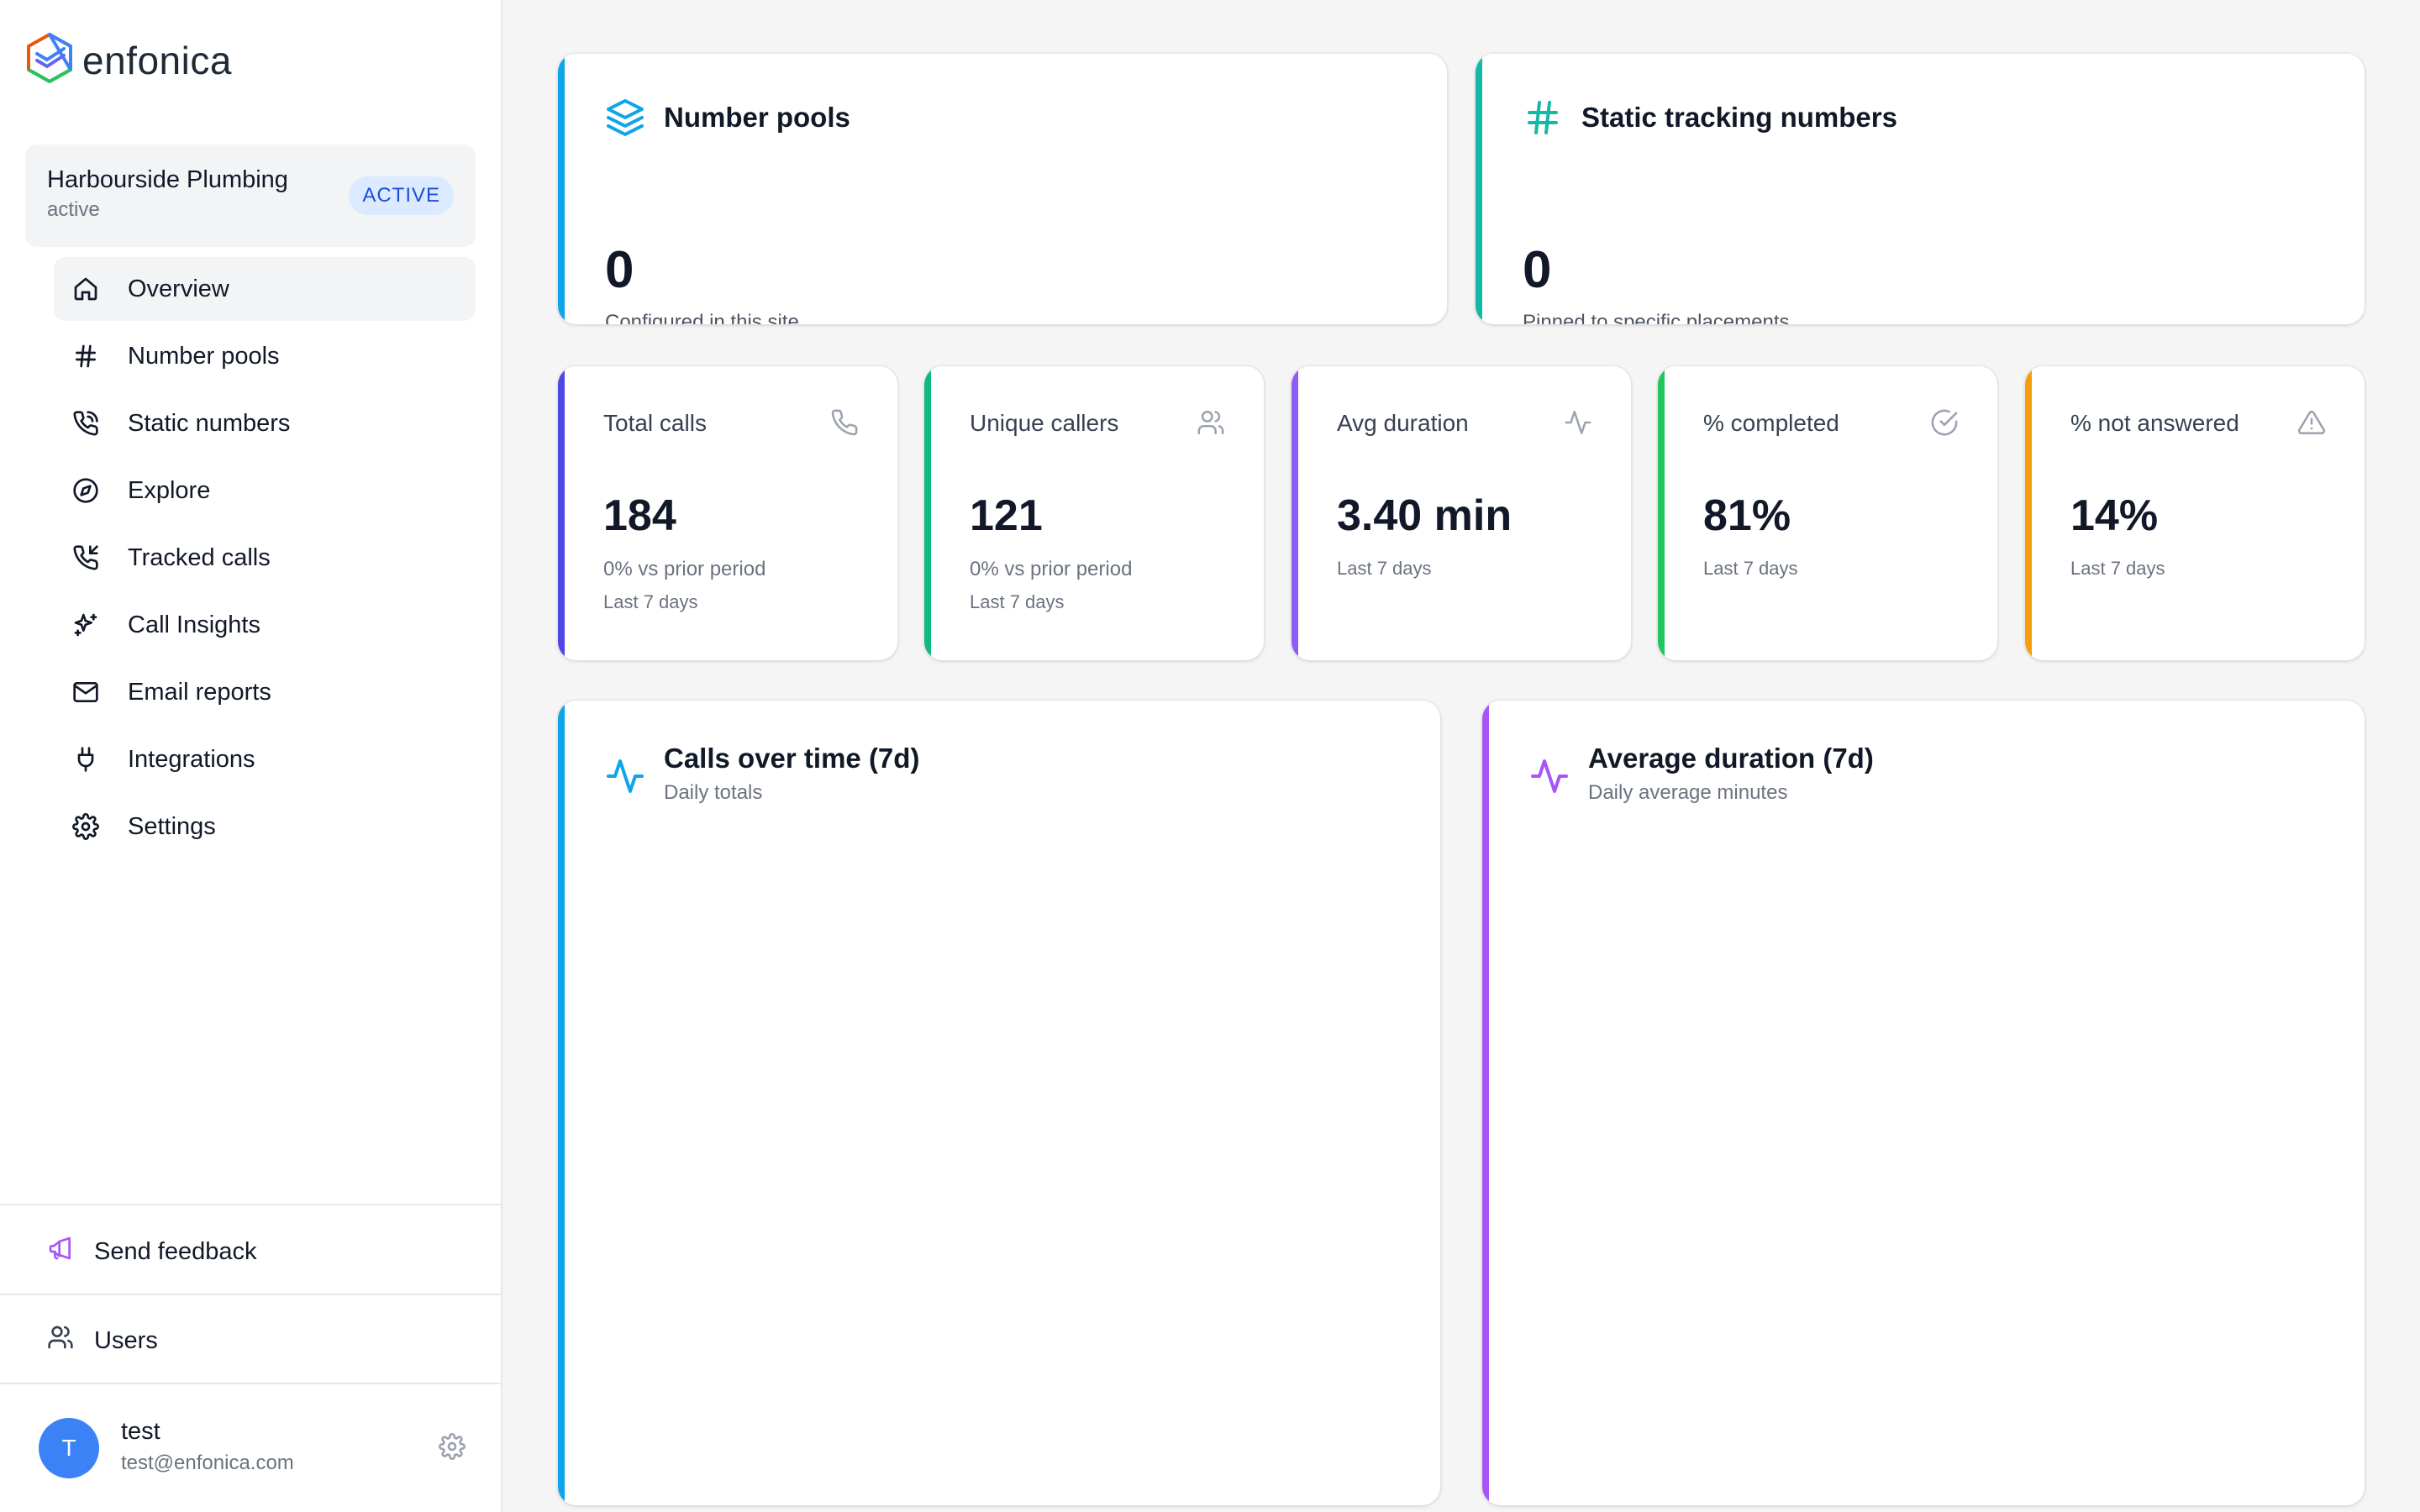 The height and width of the screenshot is (1512, 2420). I want to click on status-badge: ACTIVE, so click(401, 195).